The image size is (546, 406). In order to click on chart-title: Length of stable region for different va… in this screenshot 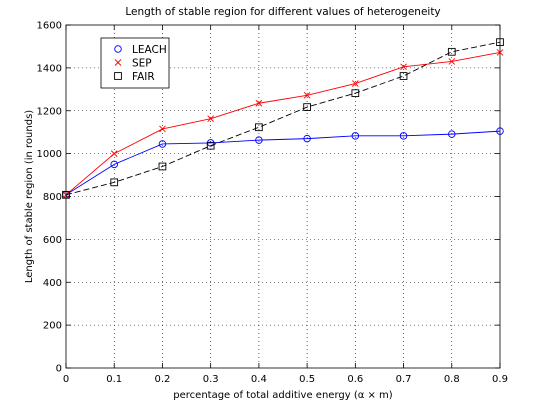, I will do `click(282, 12)`.